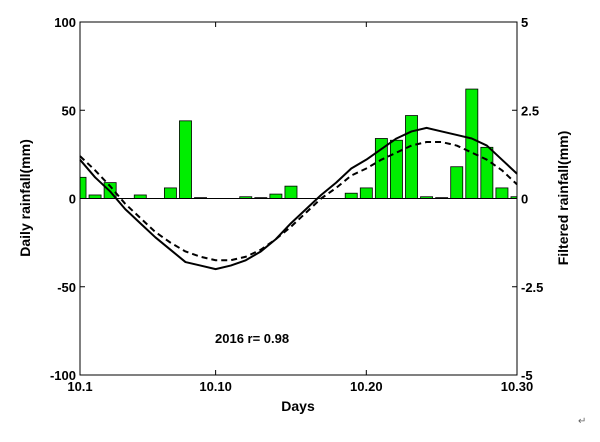  I want to click on x-tick-label: 10.20, so click(366, 386).